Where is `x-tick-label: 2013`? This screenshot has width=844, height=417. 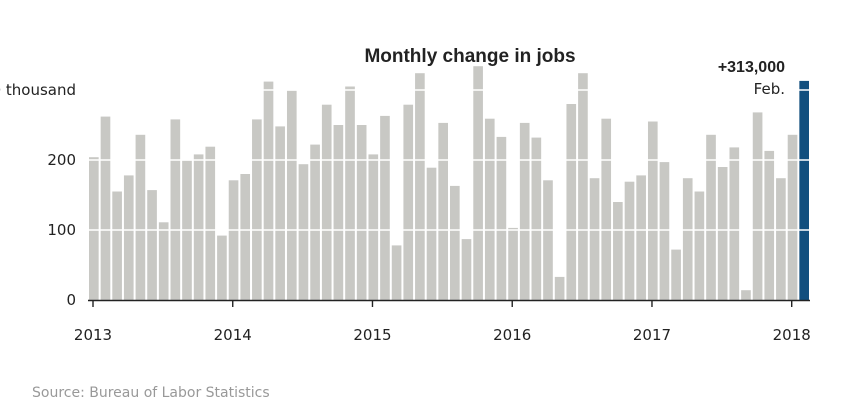
x-tick-label: 2013 is located at coordinates (93, 335).